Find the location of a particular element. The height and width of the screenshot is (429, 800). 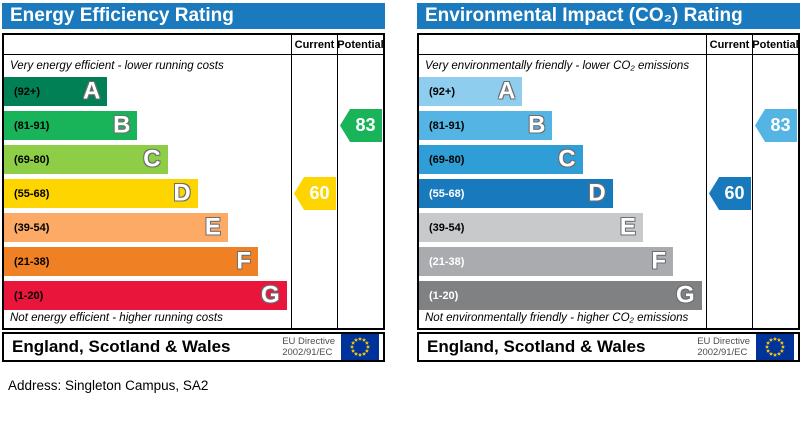

chart-title: Energy Efficiency Rating is located at coordinates (193, 16).